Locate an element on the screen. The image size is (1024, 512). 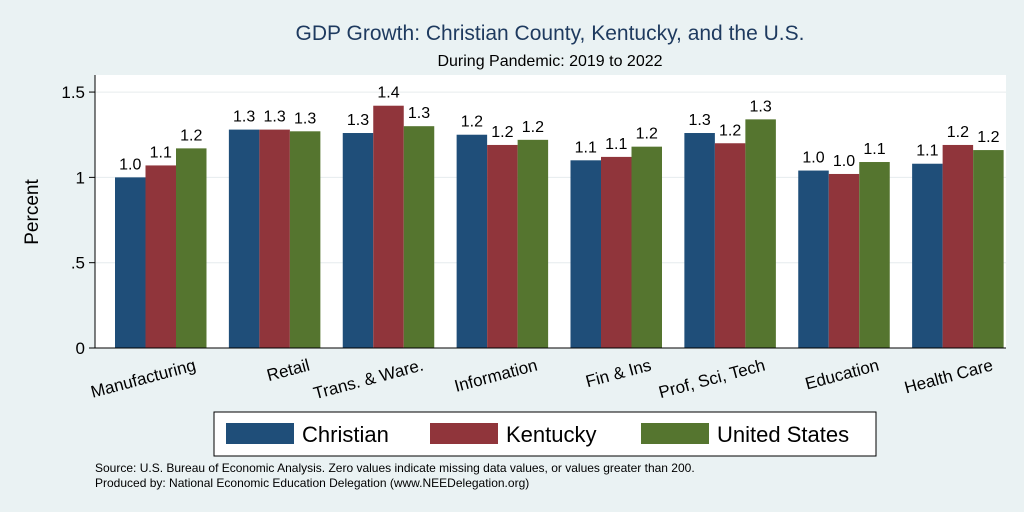
category-label: Manufacturing is located at coordinates (143, 379).